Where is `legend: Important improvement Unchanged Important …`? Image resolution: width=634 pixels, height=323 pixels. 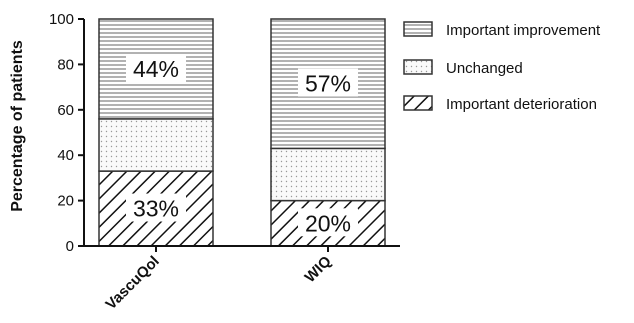 legend: Important improvement Unchanged Important … is located at coordinates (502, 67).